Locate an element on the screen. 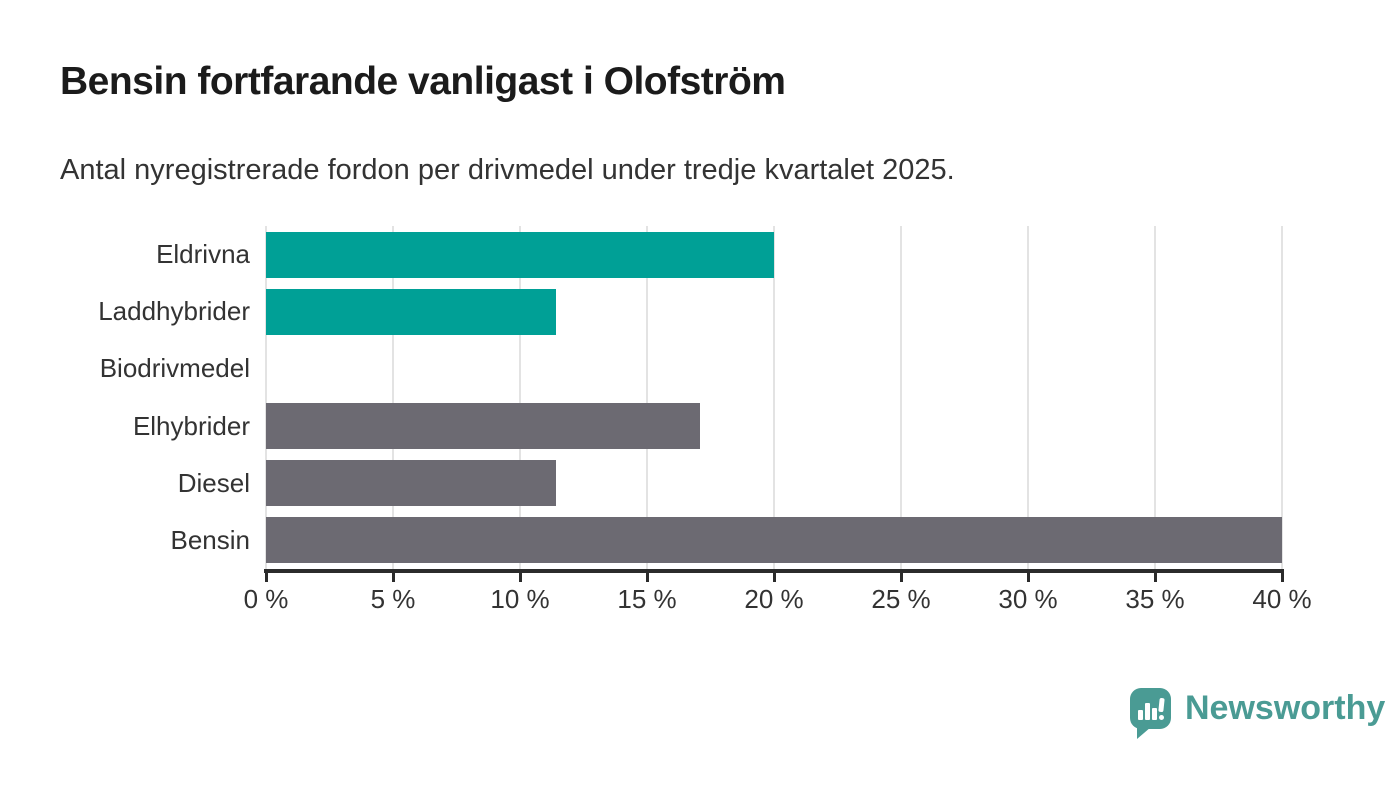 The width and height of the screenshot is (1400, 793). y-axis-label-biodrivmedel: Biodrivmedel is located at coordinates (174, 368).